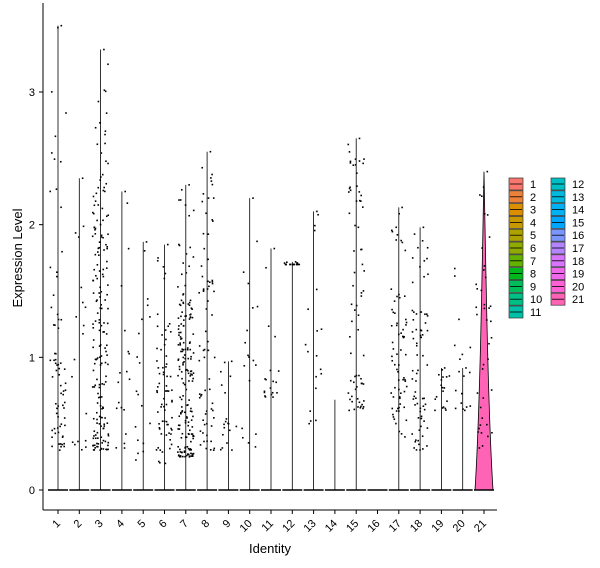 The image size is (600, 568). What do you see at coordinates (536, 300) in the screenshot?
I see `legend-label: 10` at bounding box center [536, 300].